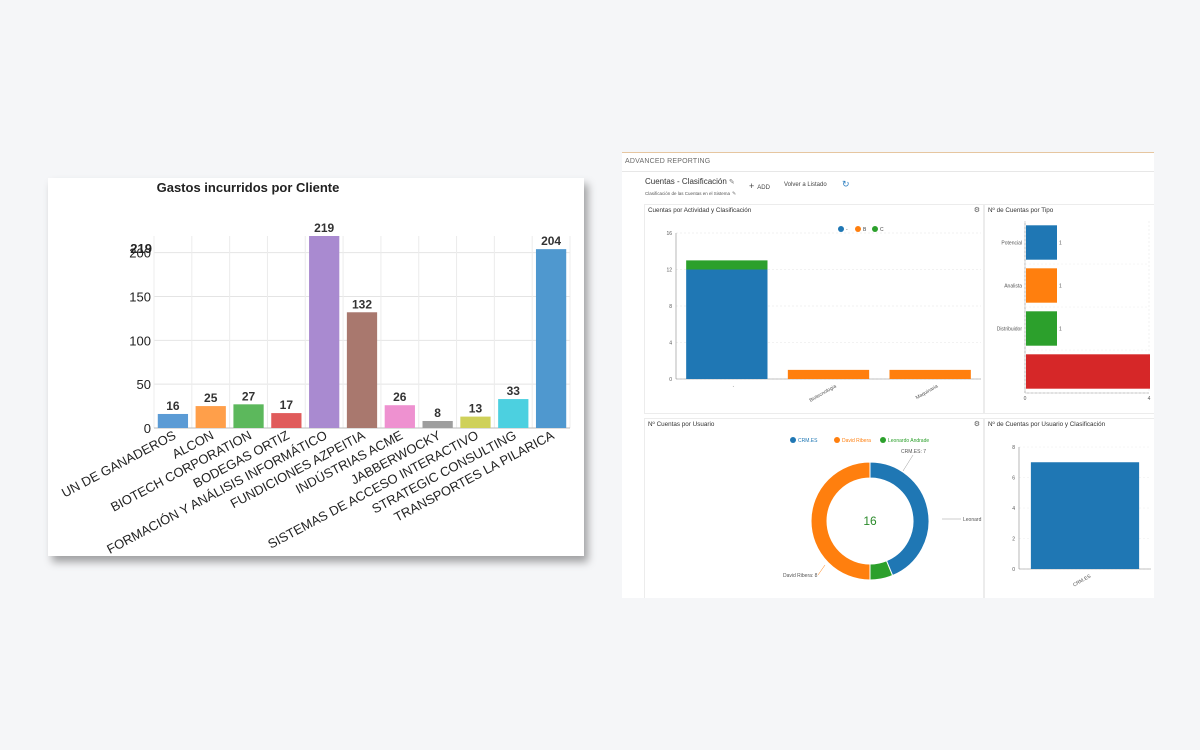 The height and width of the screenshot is (750, 1200). Describe the element at coordinates (140, 253) in the screenshot. I see `y-tick-label: 200` at that location.